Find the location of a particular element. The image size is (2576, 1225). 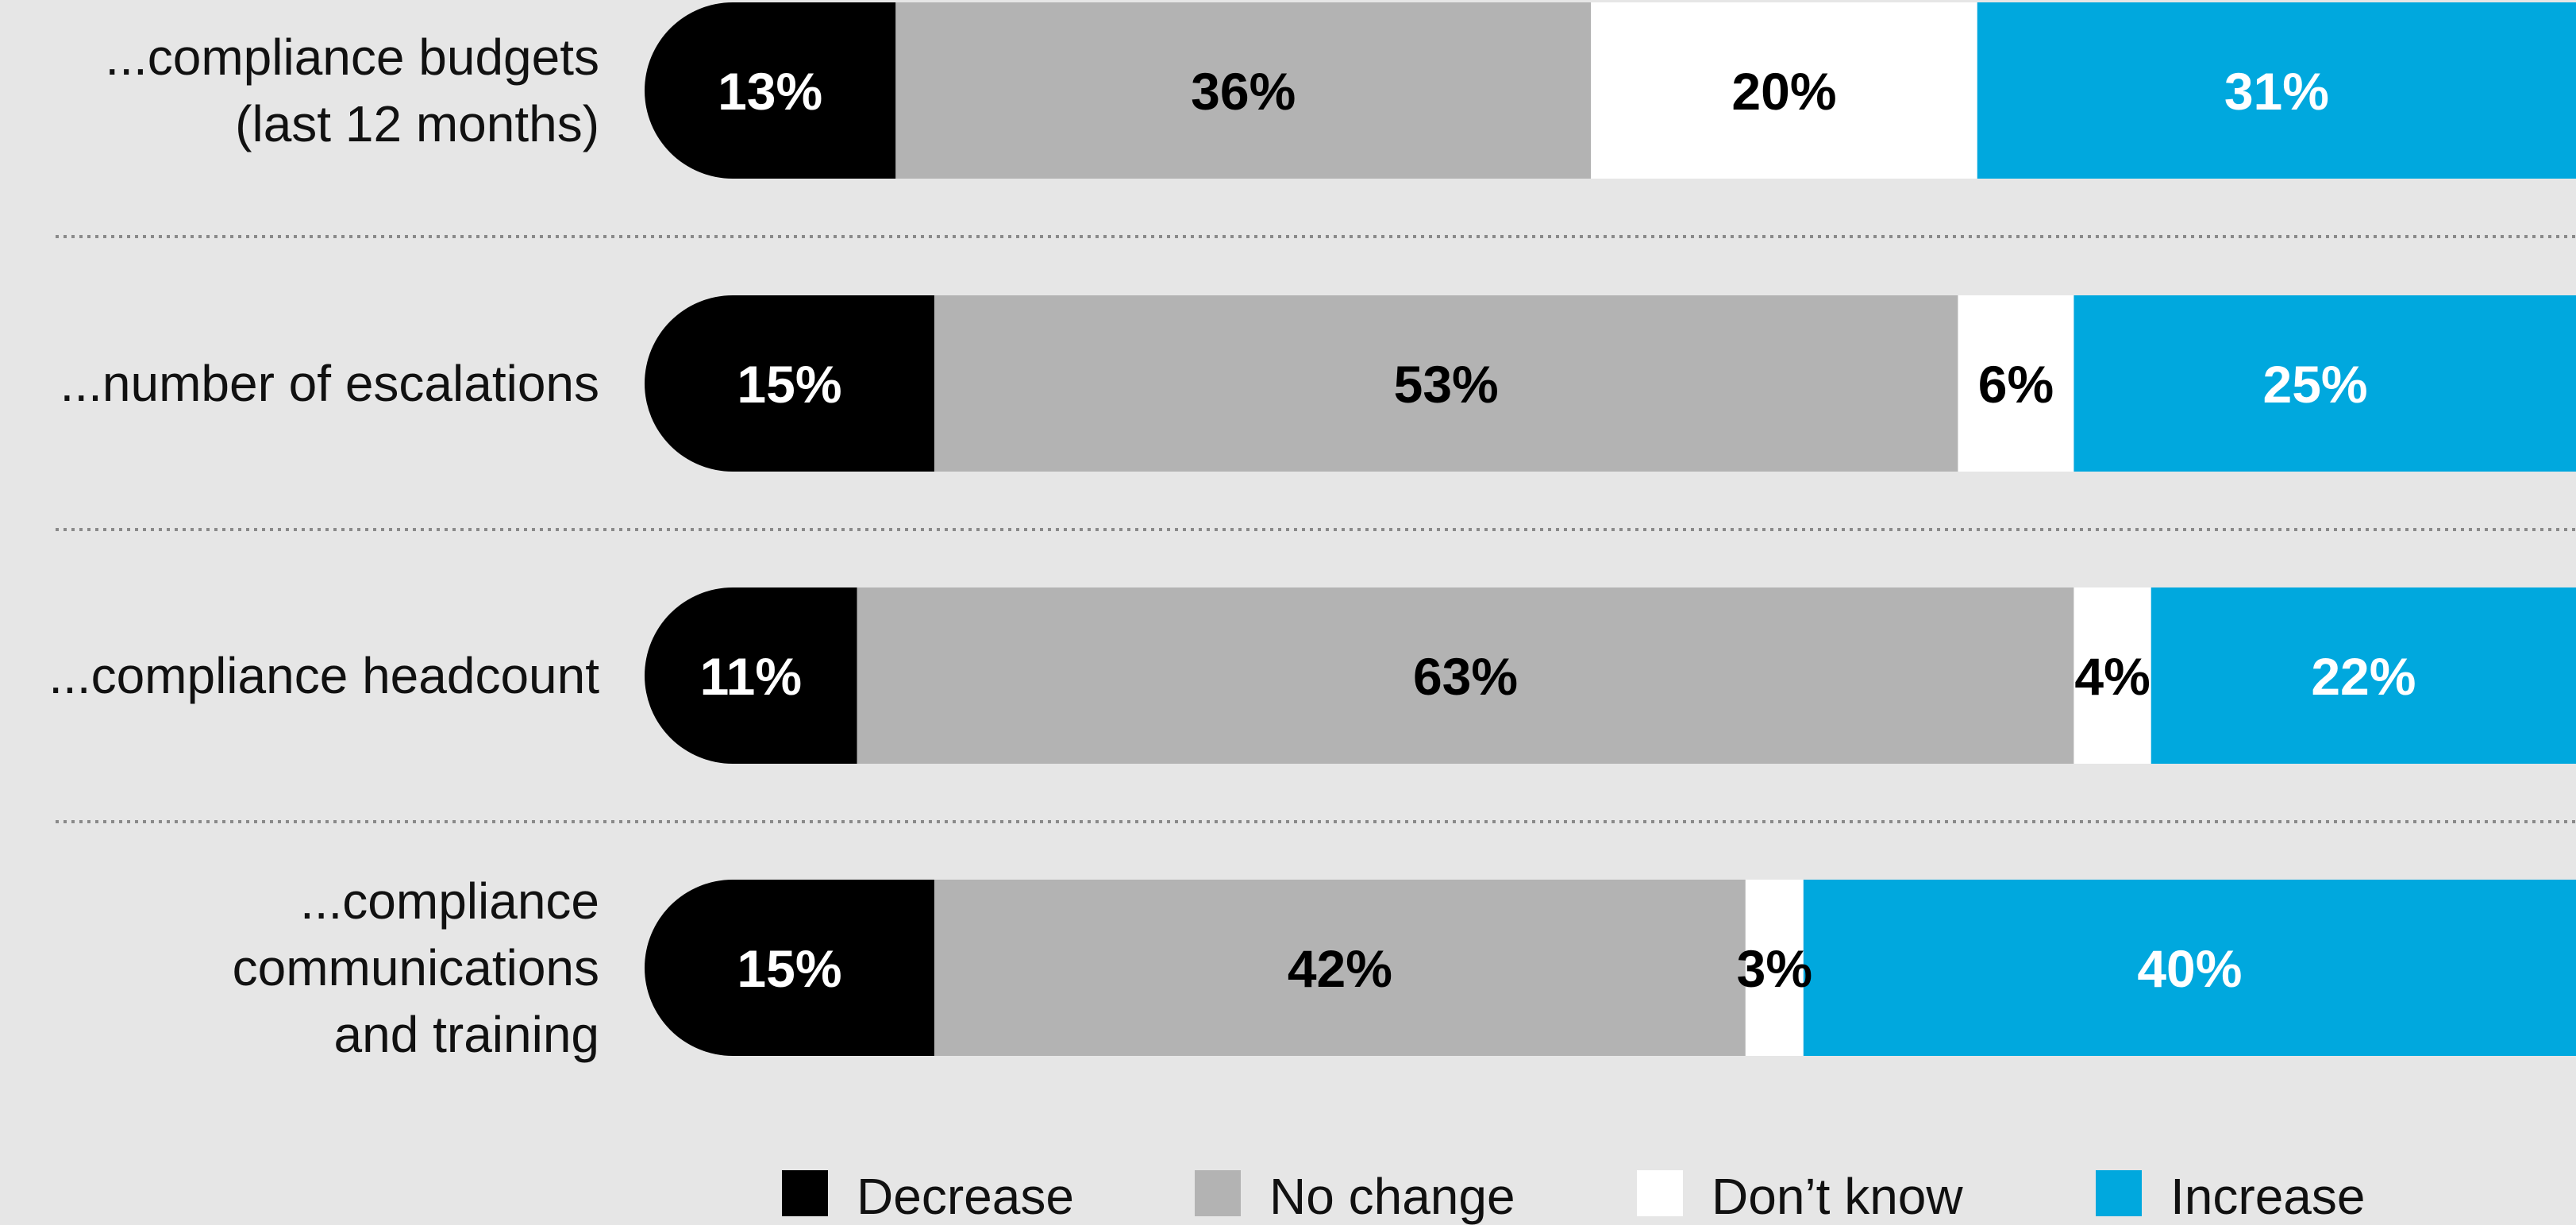

legend-item: Don’t know is located at coordinates (1800, 1196).